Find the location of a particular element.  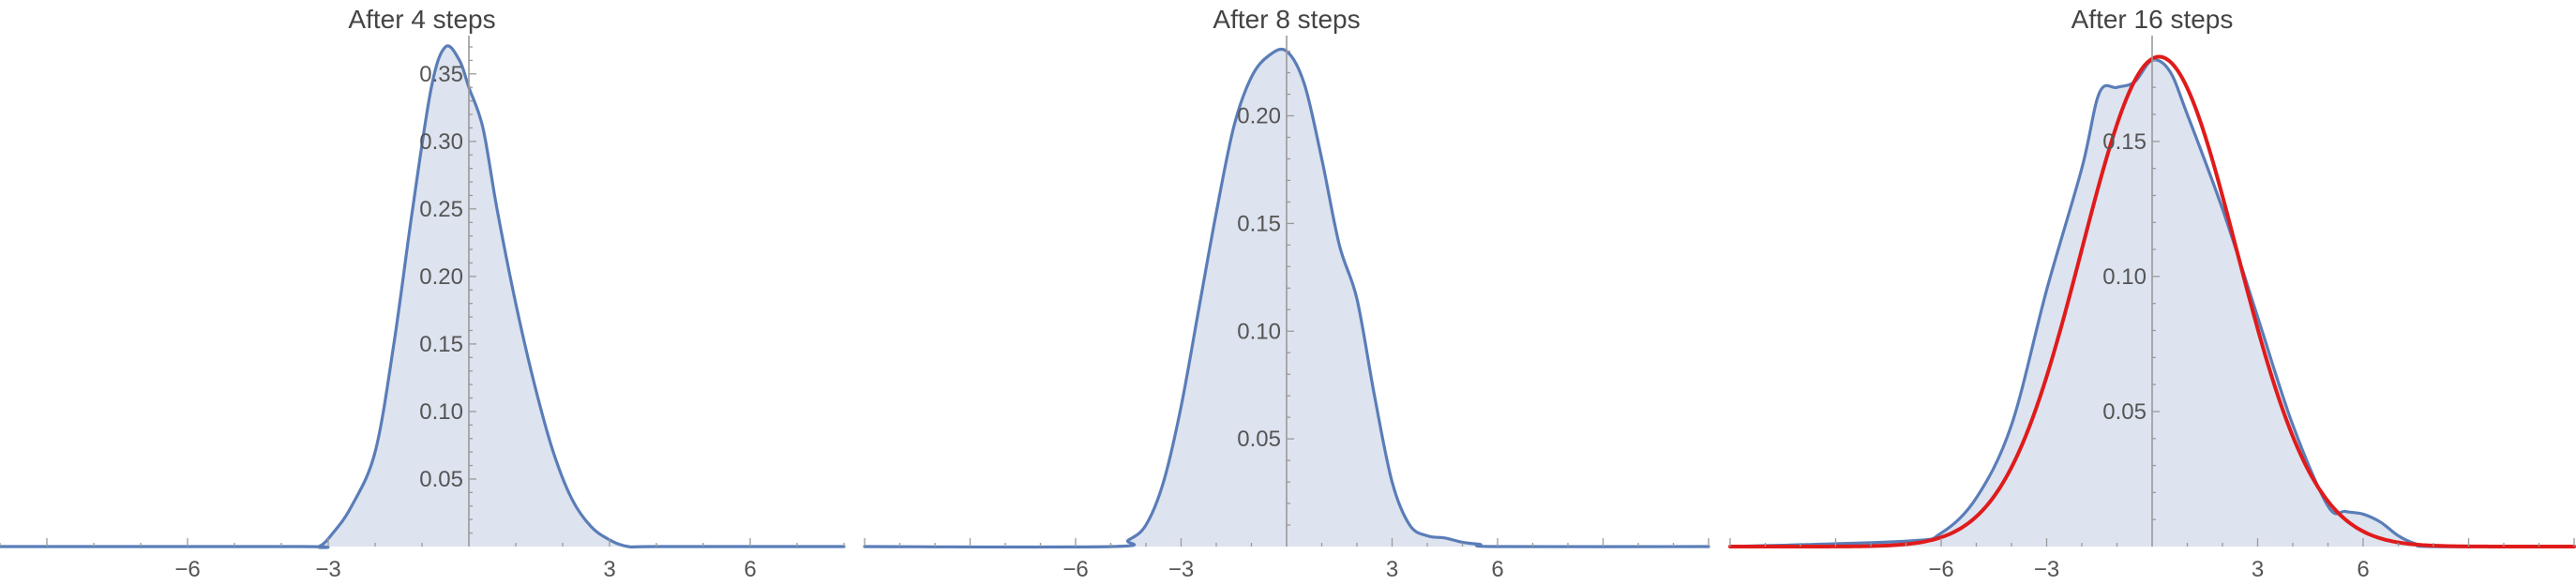

y-tick-label: 0.30 is located at coordinates (441, 142).